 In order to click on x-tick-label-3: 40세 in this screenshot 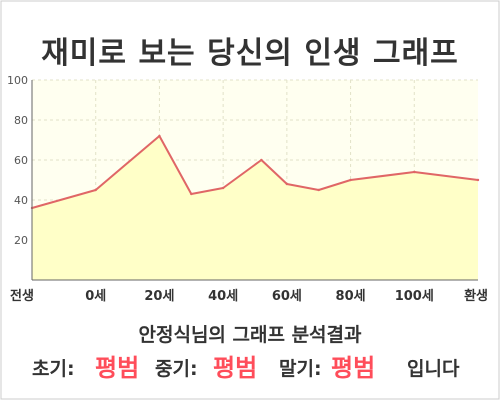, I will do `click(223, 296)`.